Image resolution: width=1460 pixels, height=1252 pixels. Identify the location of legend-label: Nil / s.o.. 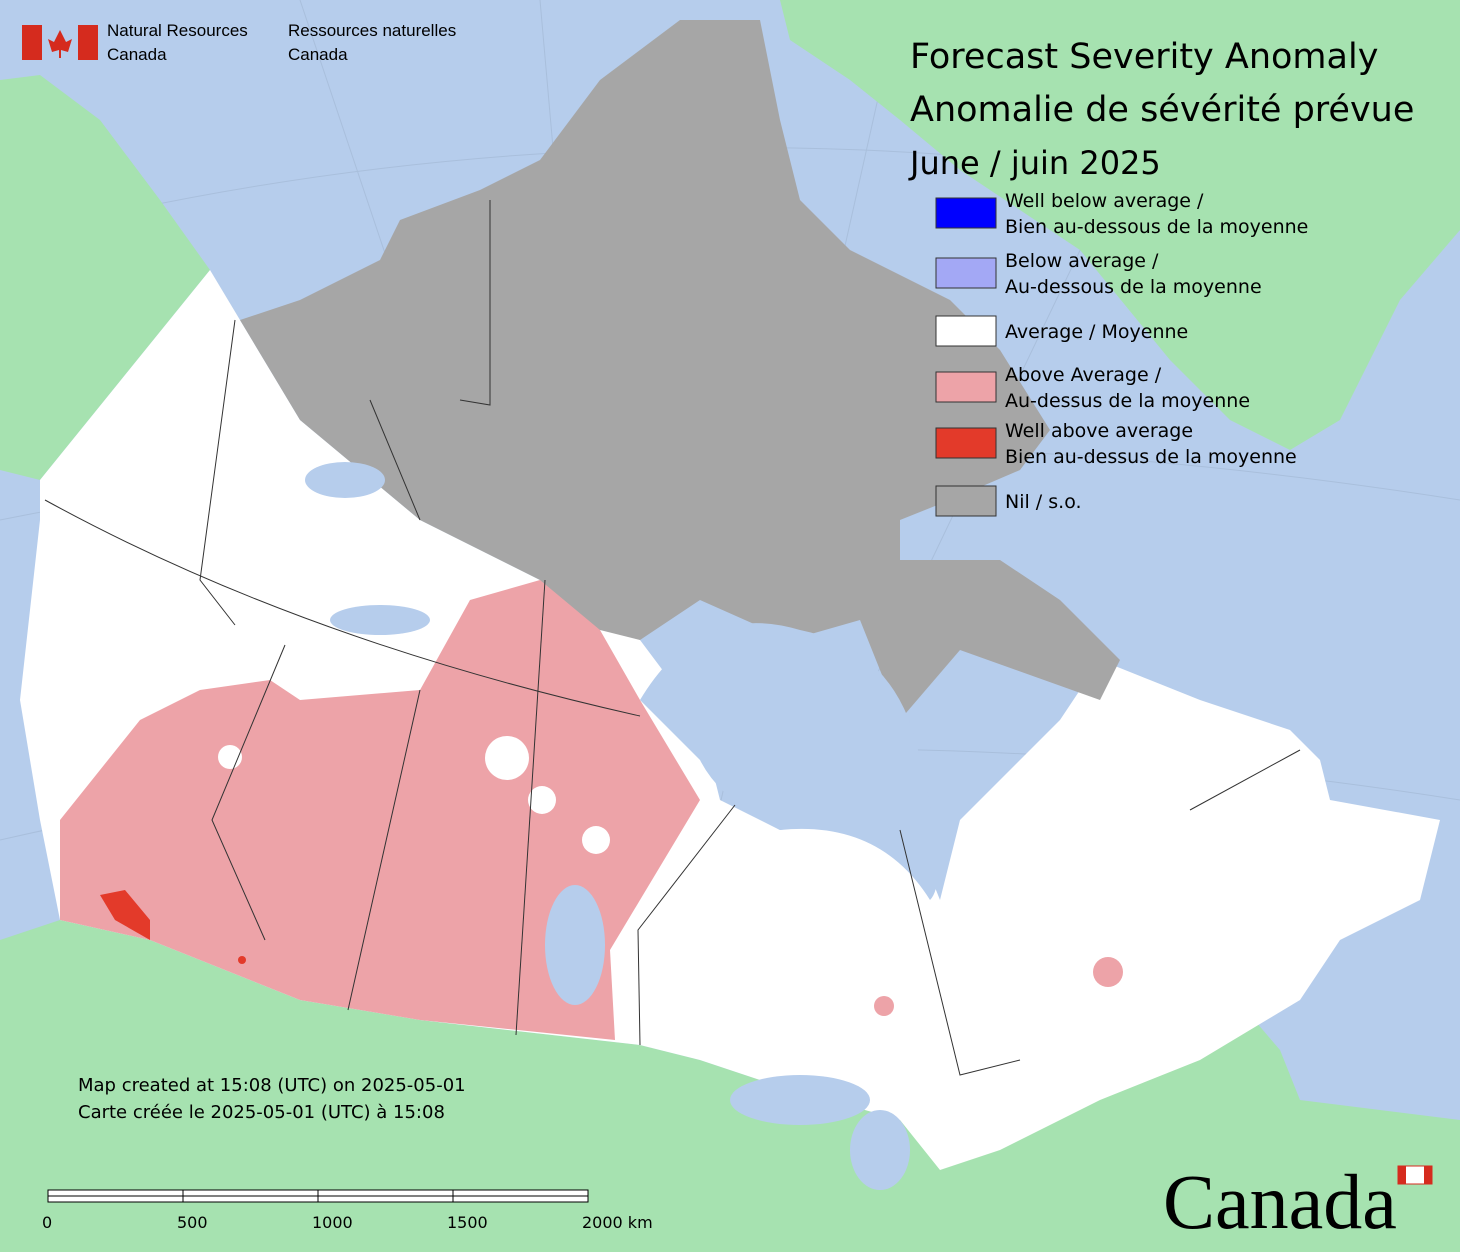
(1043, 502).